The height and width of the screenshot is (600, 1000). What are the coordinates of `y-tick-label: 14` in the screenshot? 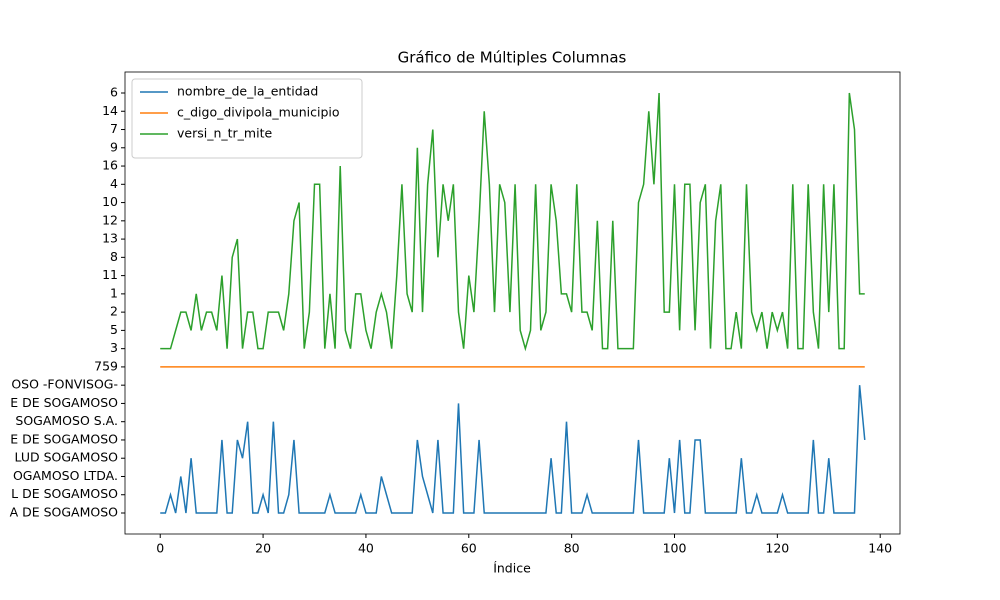 It's located at (110, 110).